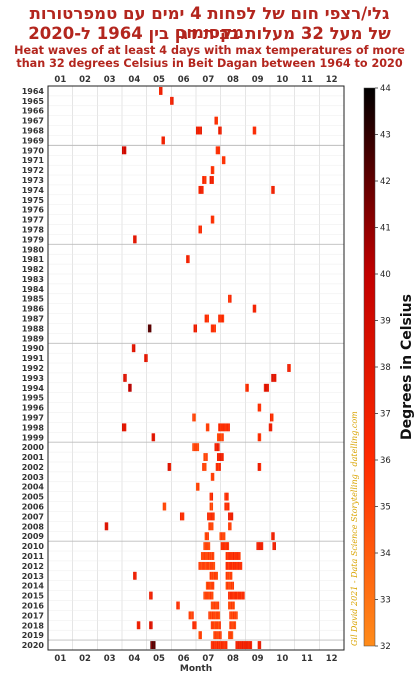 This screenshot has height=674, width=419. What do you see at coordinates (184, 659) in the screenshot?
I see `x-tick-label: 06` at bounding box center [184, 659].